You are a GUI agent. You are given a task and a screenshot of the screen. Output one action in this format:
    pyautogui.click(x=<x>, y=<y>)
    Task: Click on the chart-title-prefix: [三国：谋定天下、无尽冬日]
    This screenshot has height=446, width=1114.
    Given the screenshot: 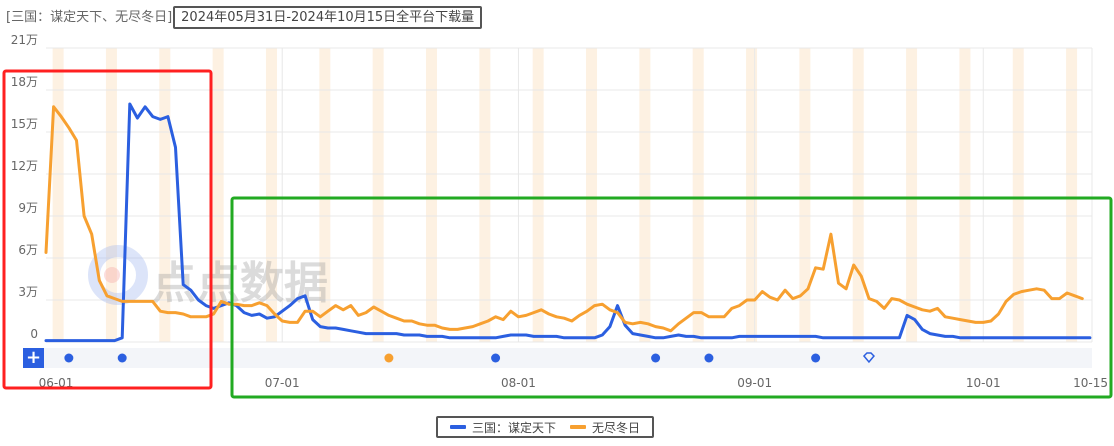 What is the action you would take?
    pyautogui.click(x=89, y=17)
    